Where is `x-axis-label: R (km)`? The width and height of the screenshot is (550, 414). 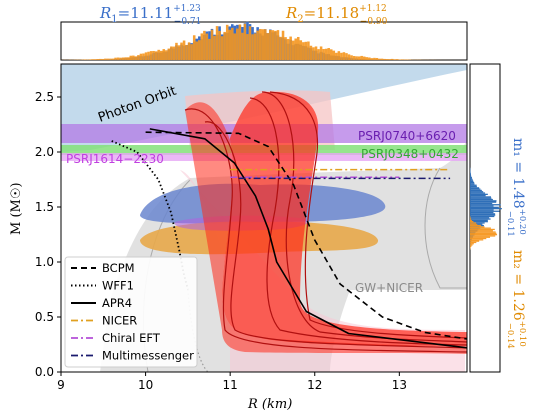
x-axis-label: R (km) is located at coordinates (269, 404).